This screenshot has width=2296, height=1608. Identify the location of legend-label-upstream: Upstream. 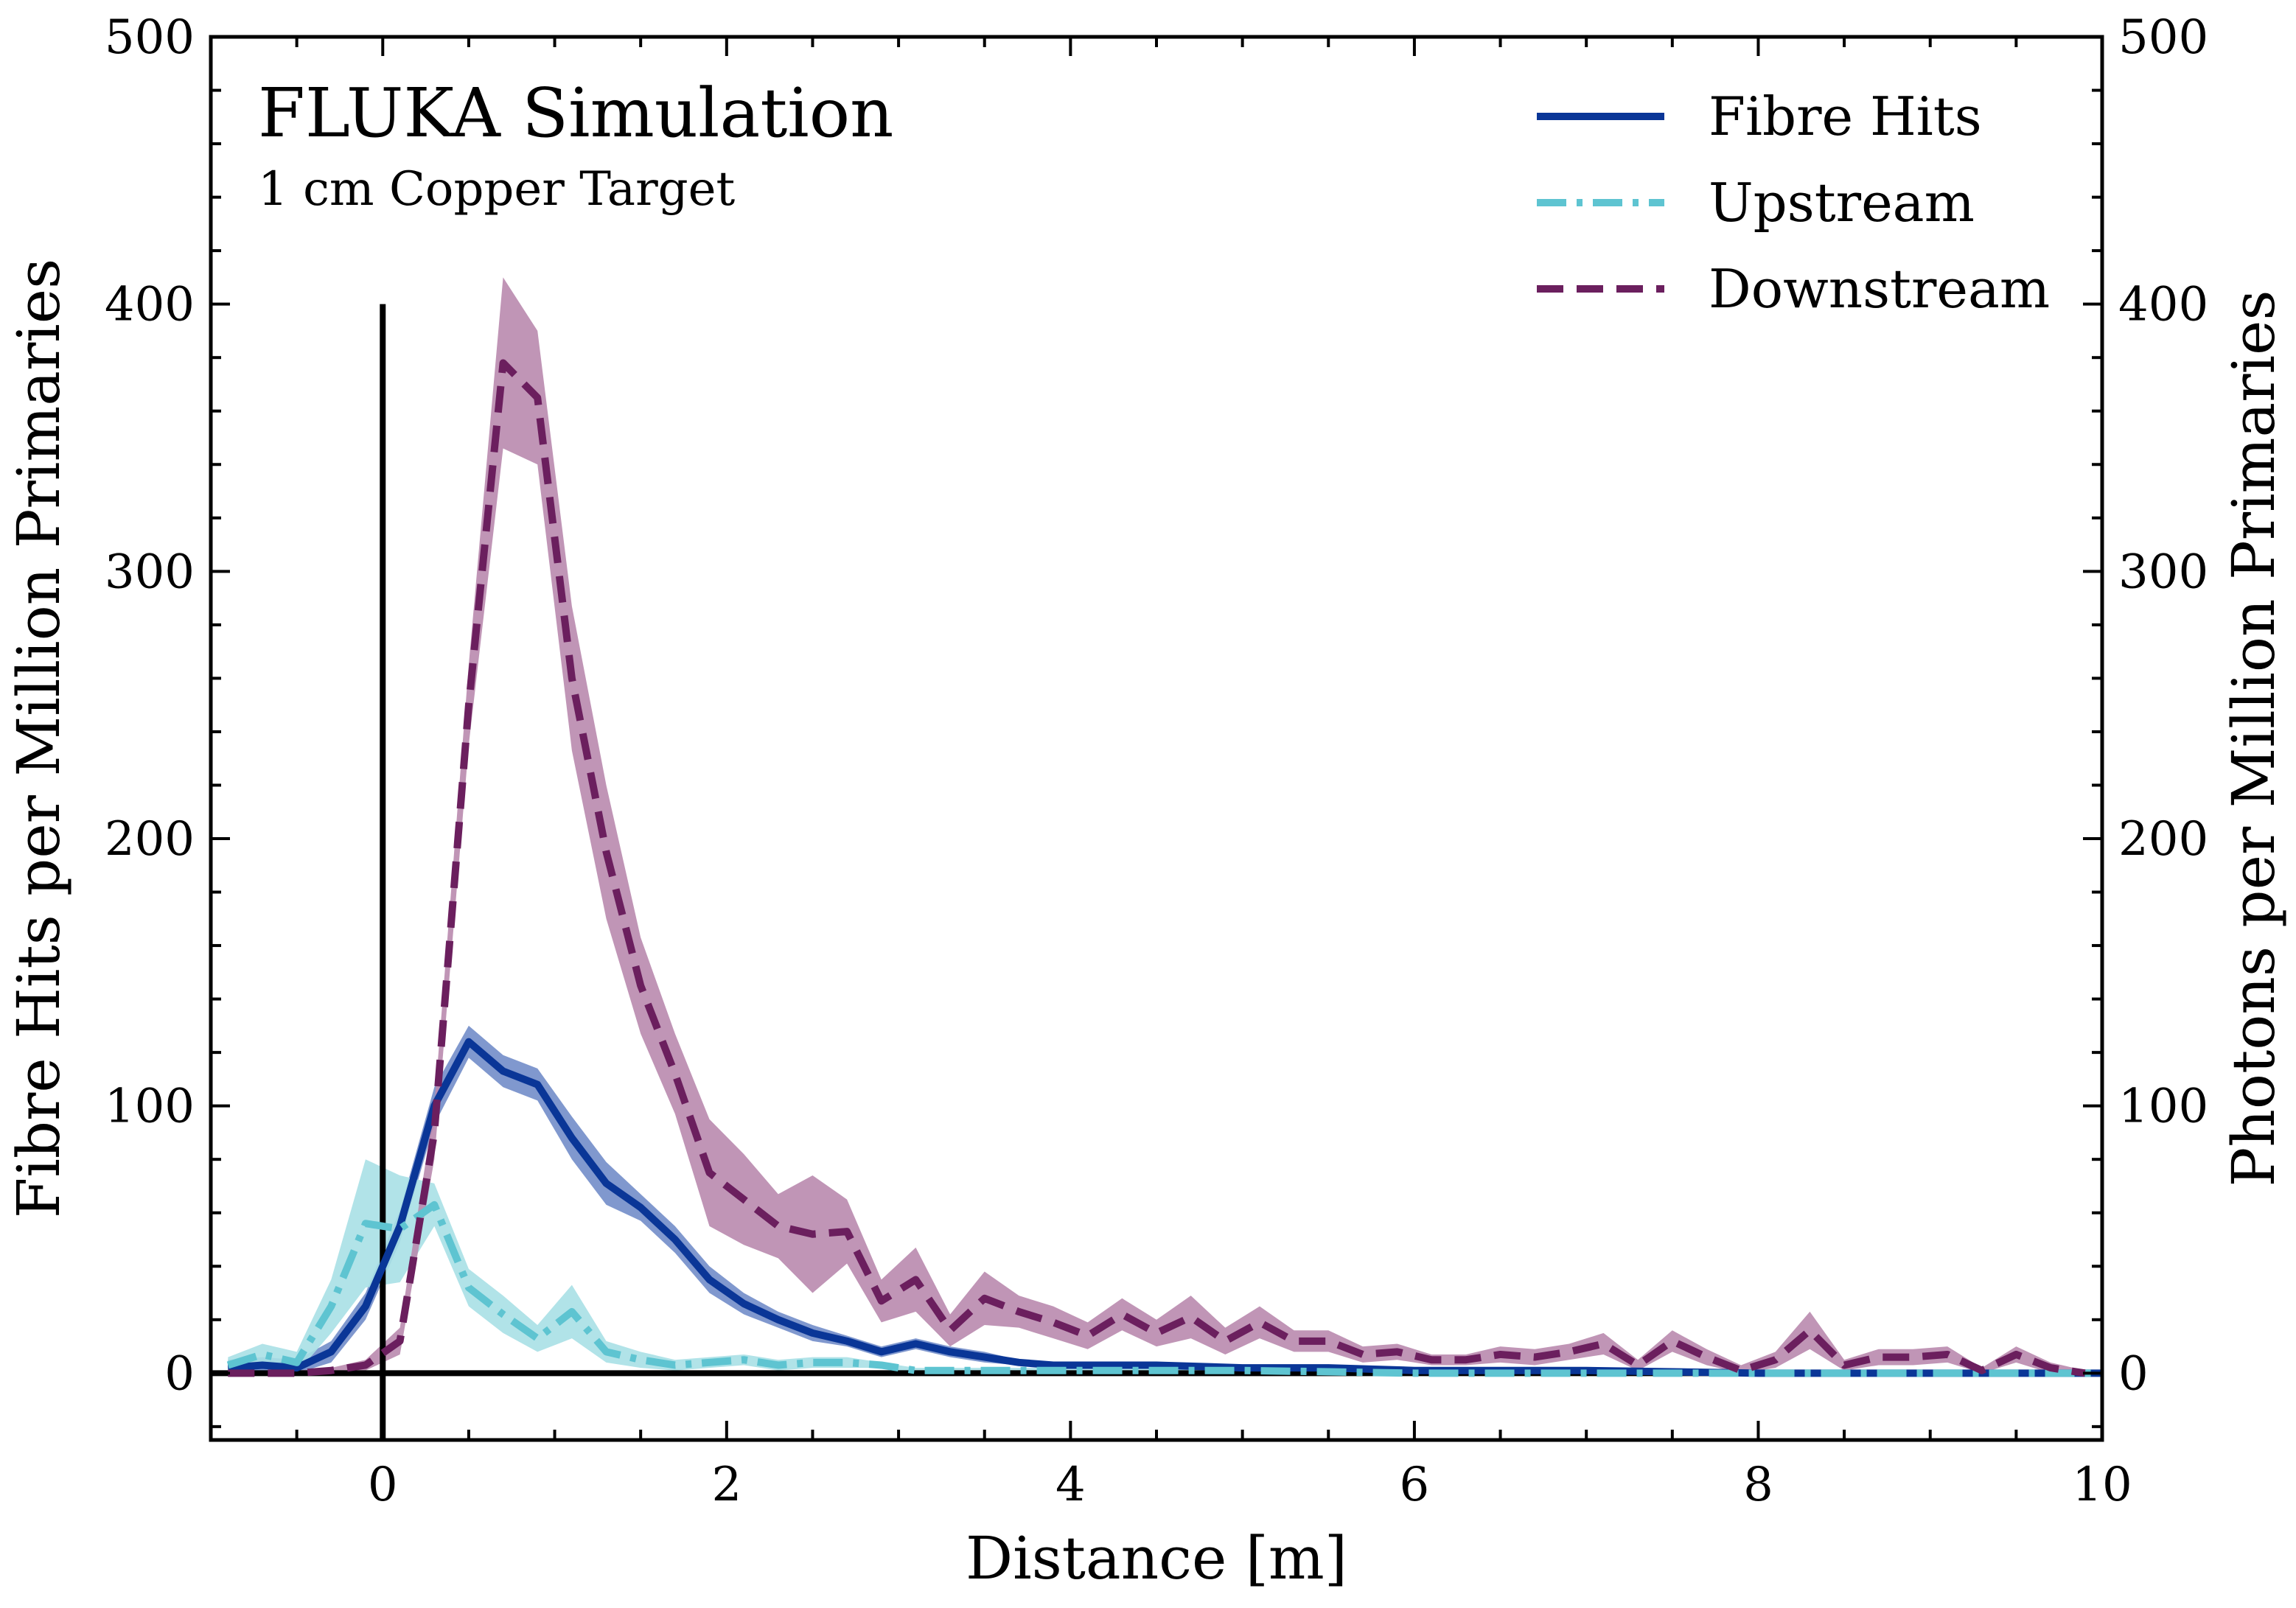
(1842, 203).